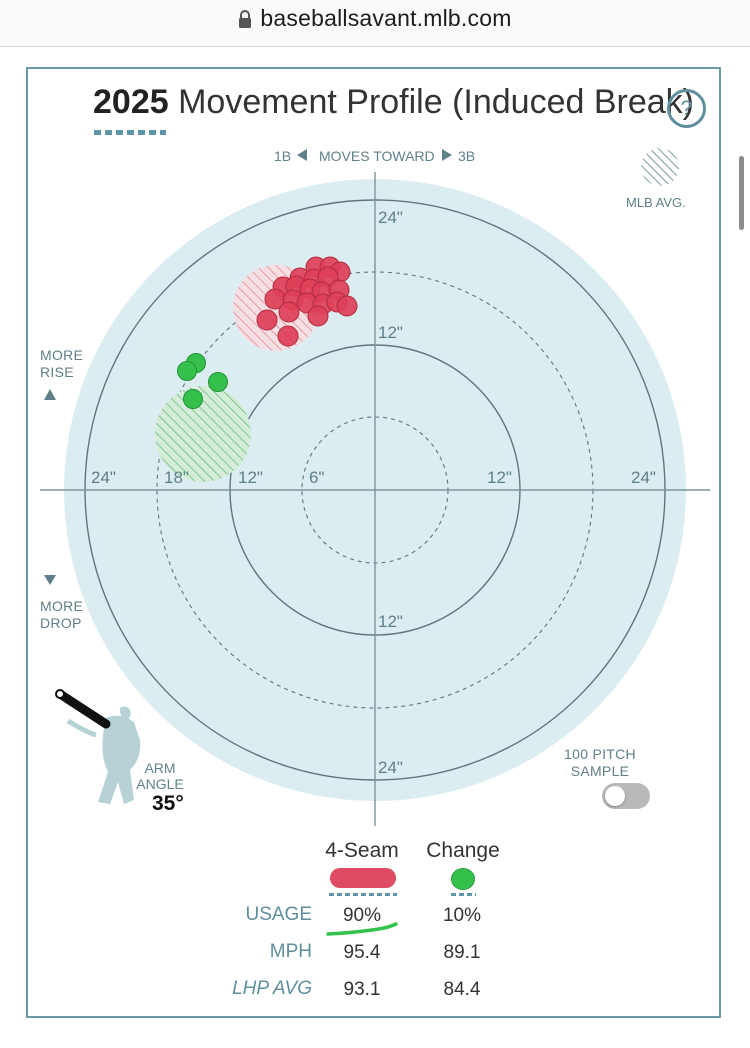 The width and height of the screenshot is (750, 1048). I want to click on more-rise-line1: MORE, so click(62, 355).